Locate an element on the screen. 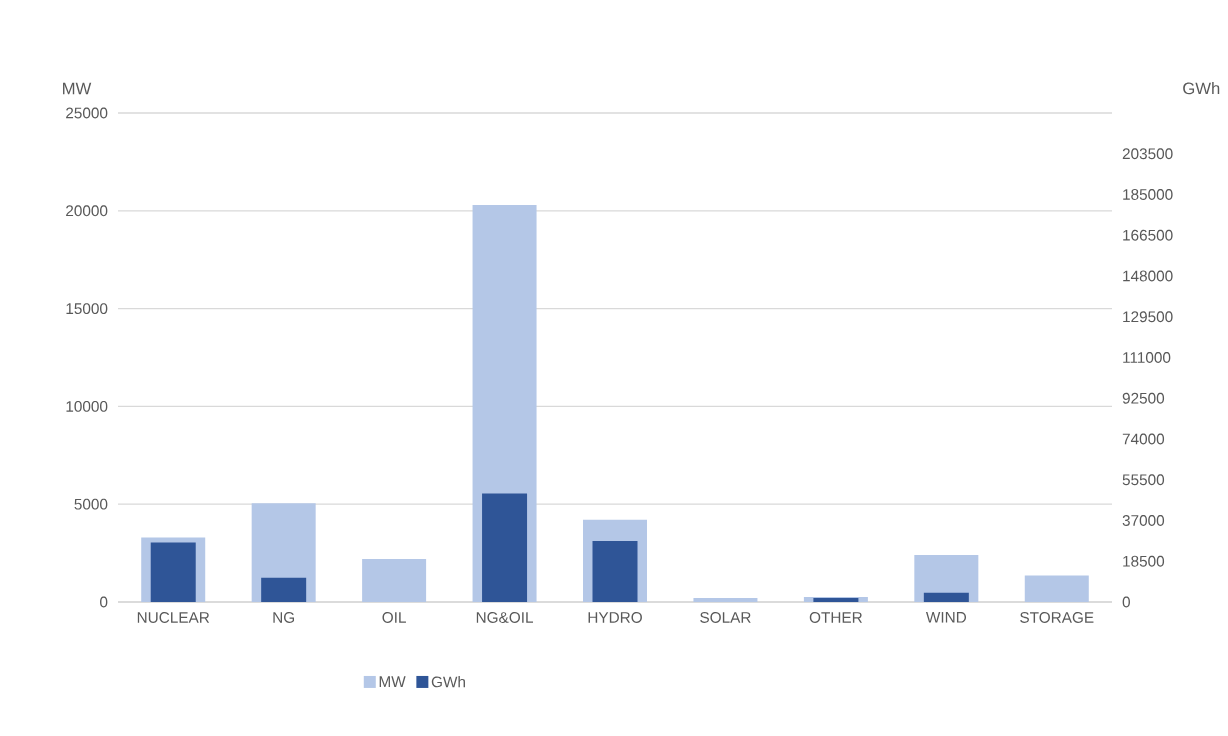  y2-tick-label: 74000 is located at coordinates (1143, 439).